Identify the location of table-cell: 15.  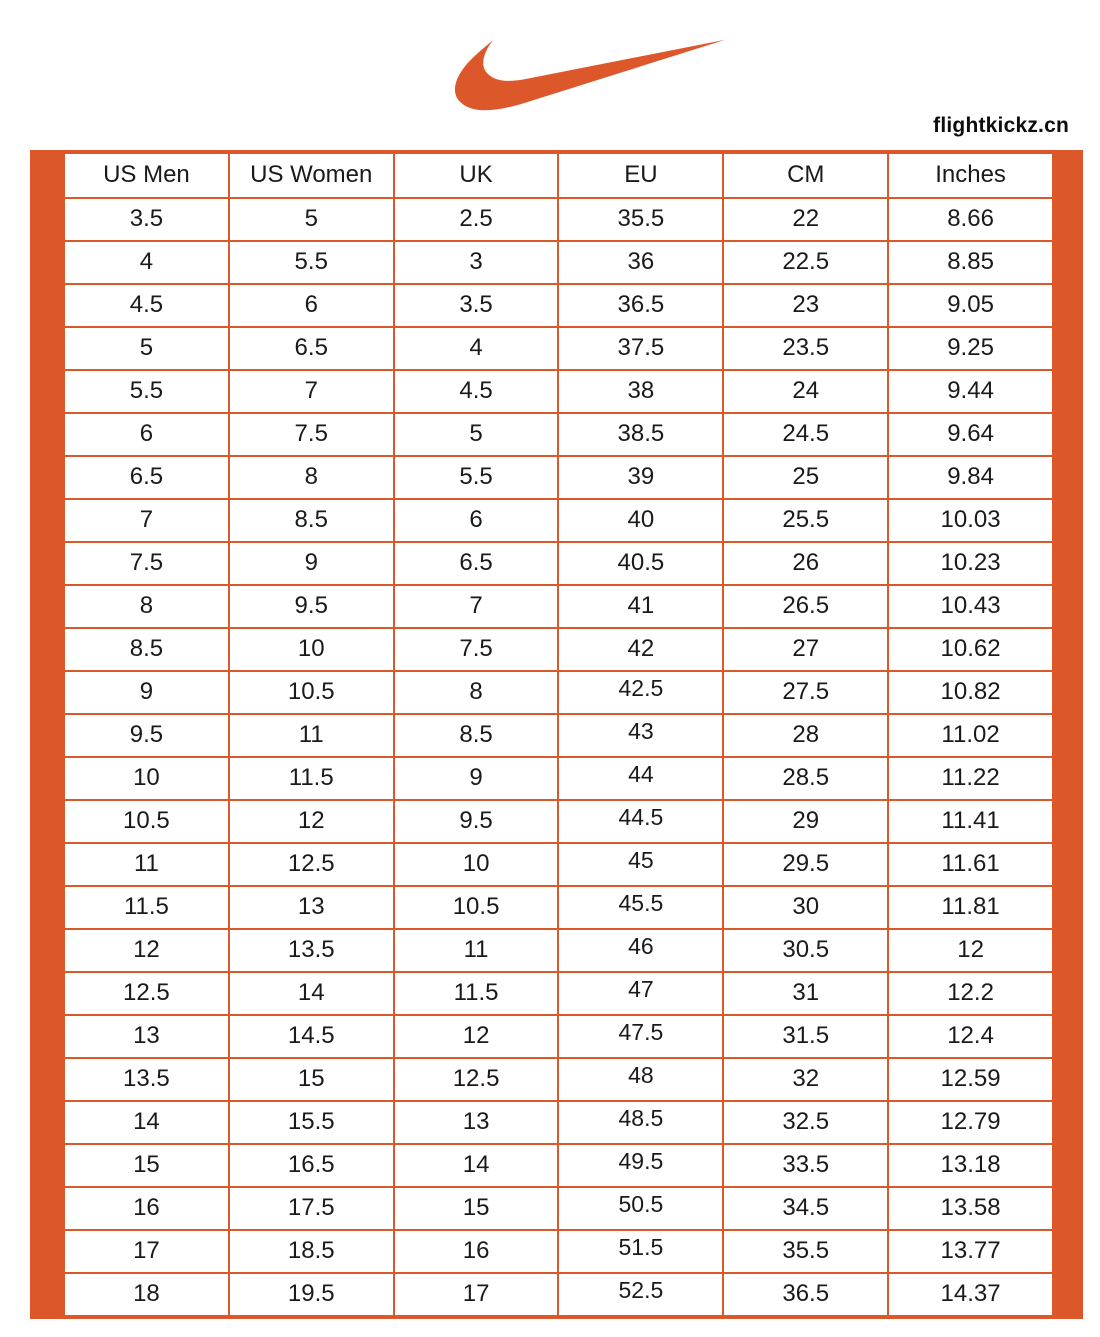
(476, 1208).